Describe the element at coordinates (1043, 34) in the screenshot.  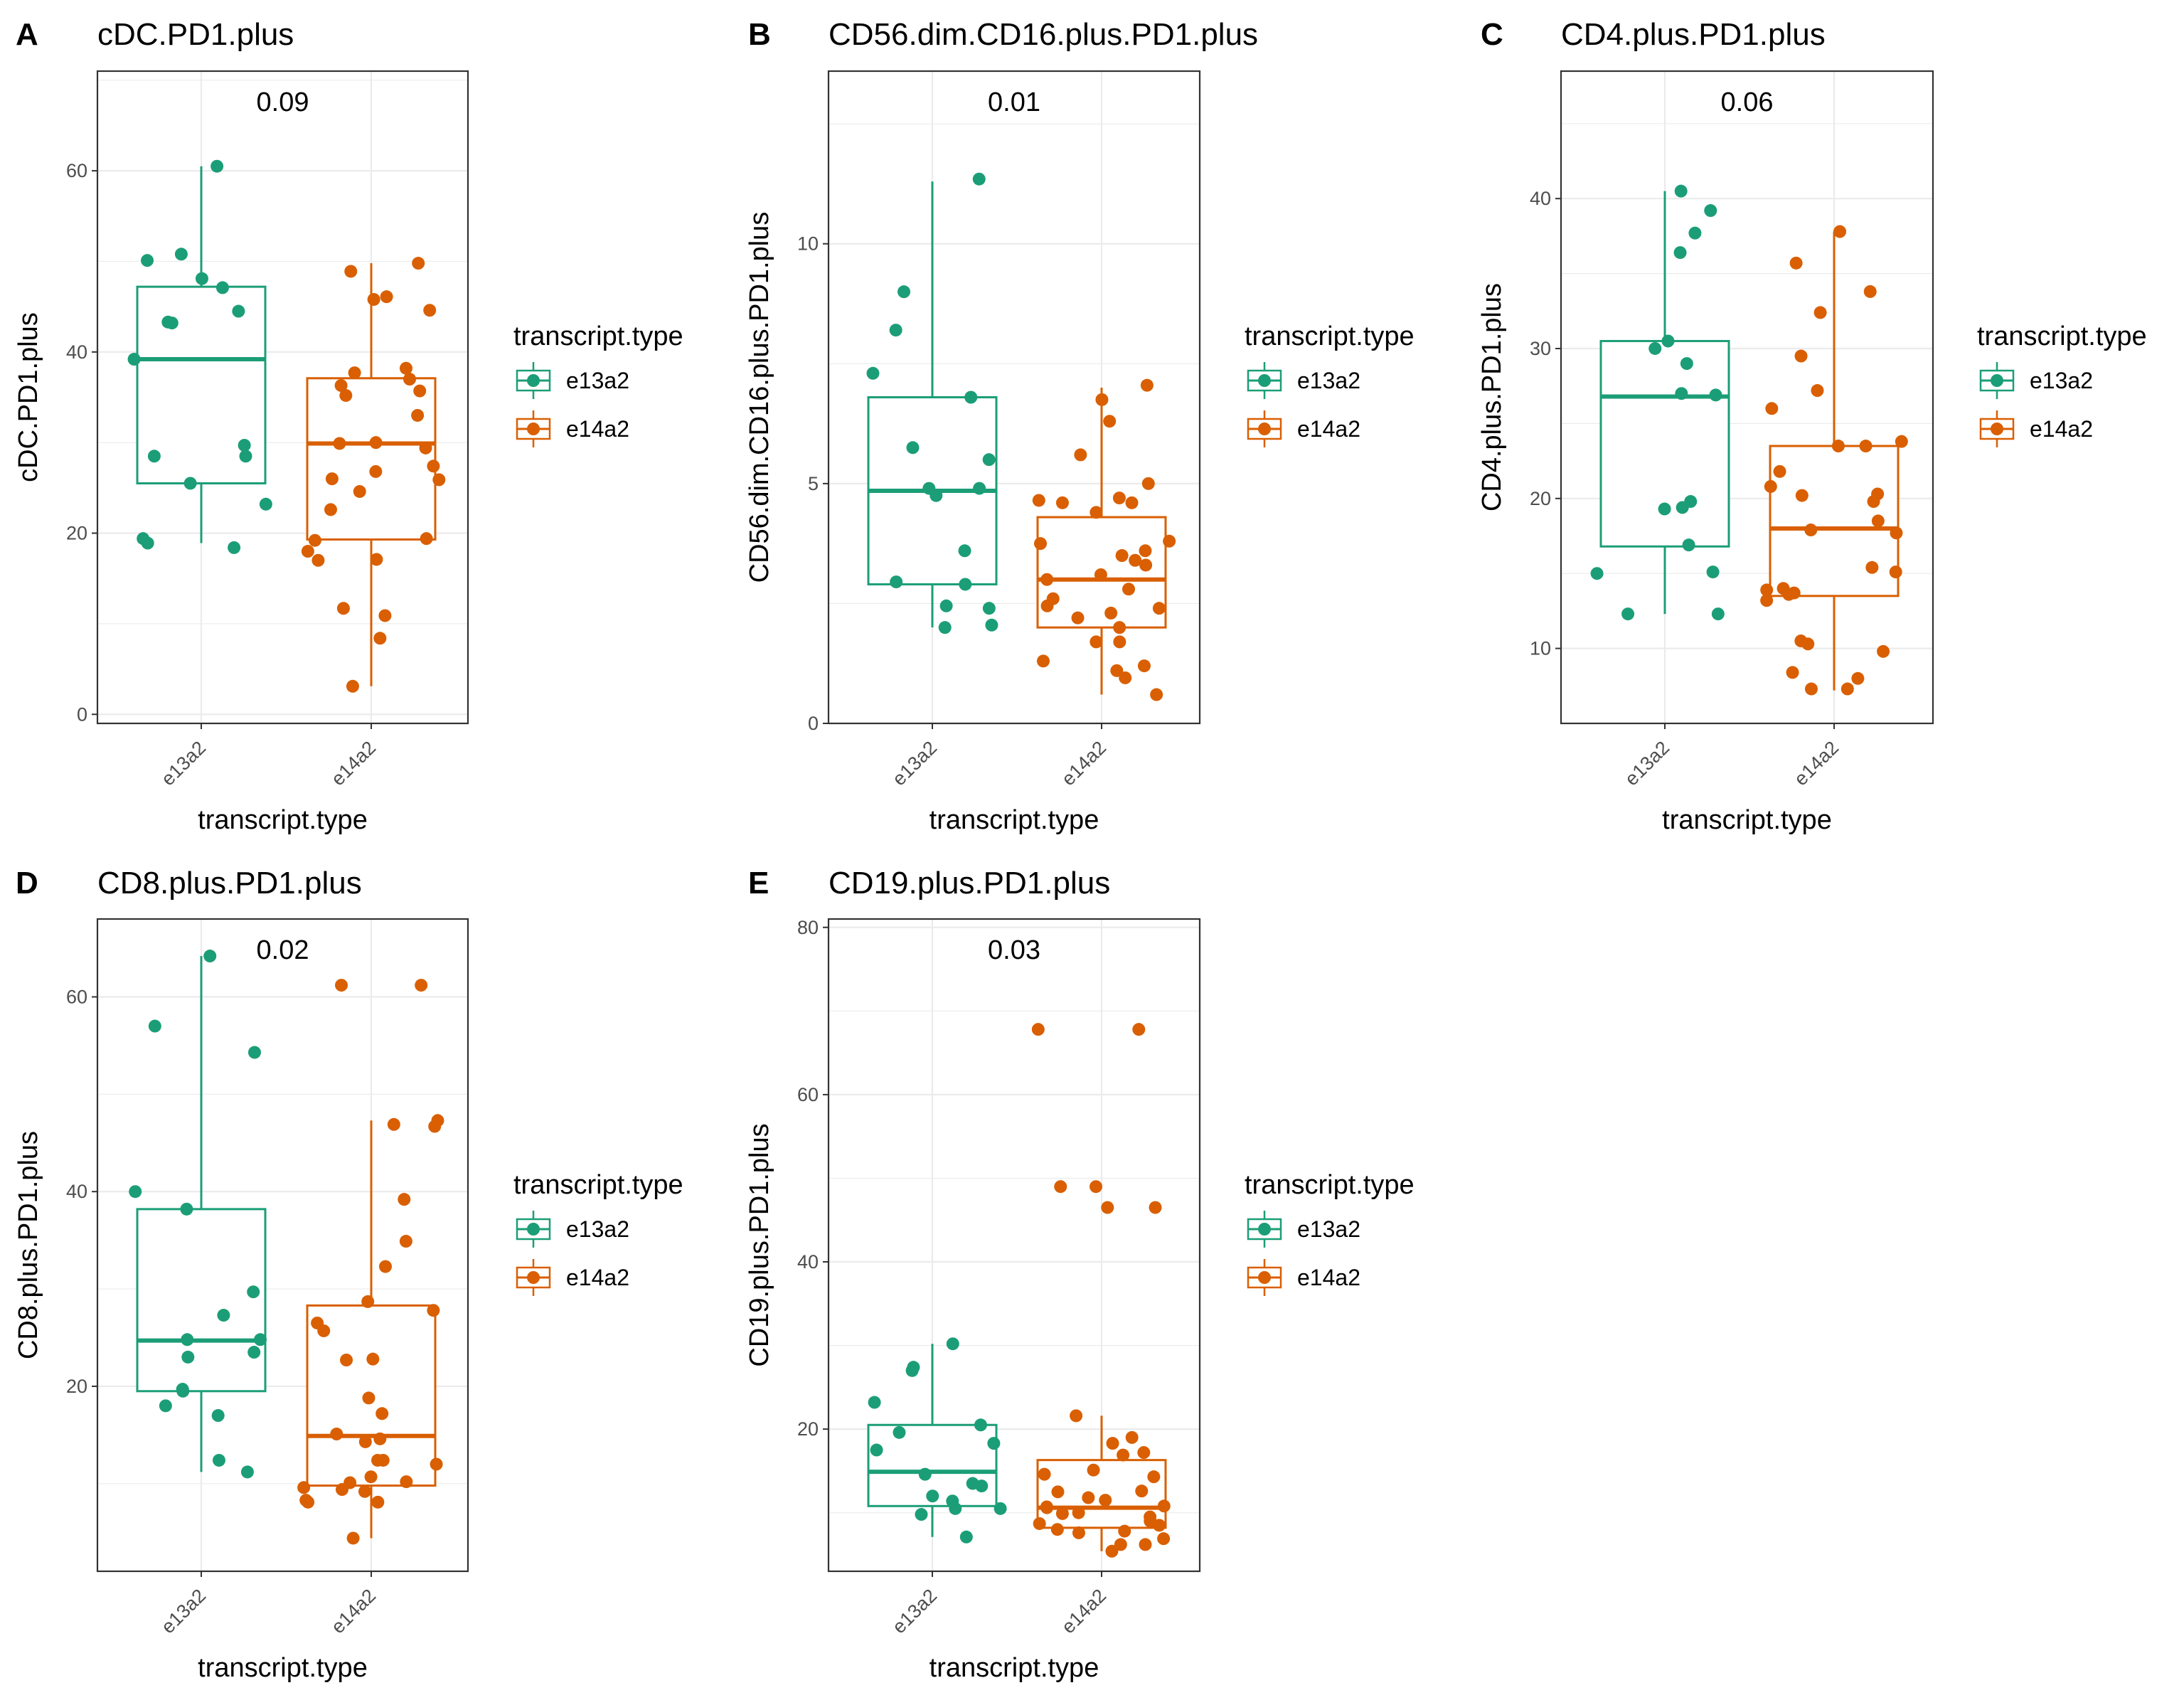
I see `panel-title: CD56.dim.CD16.plus.PD1.plus` at that location.